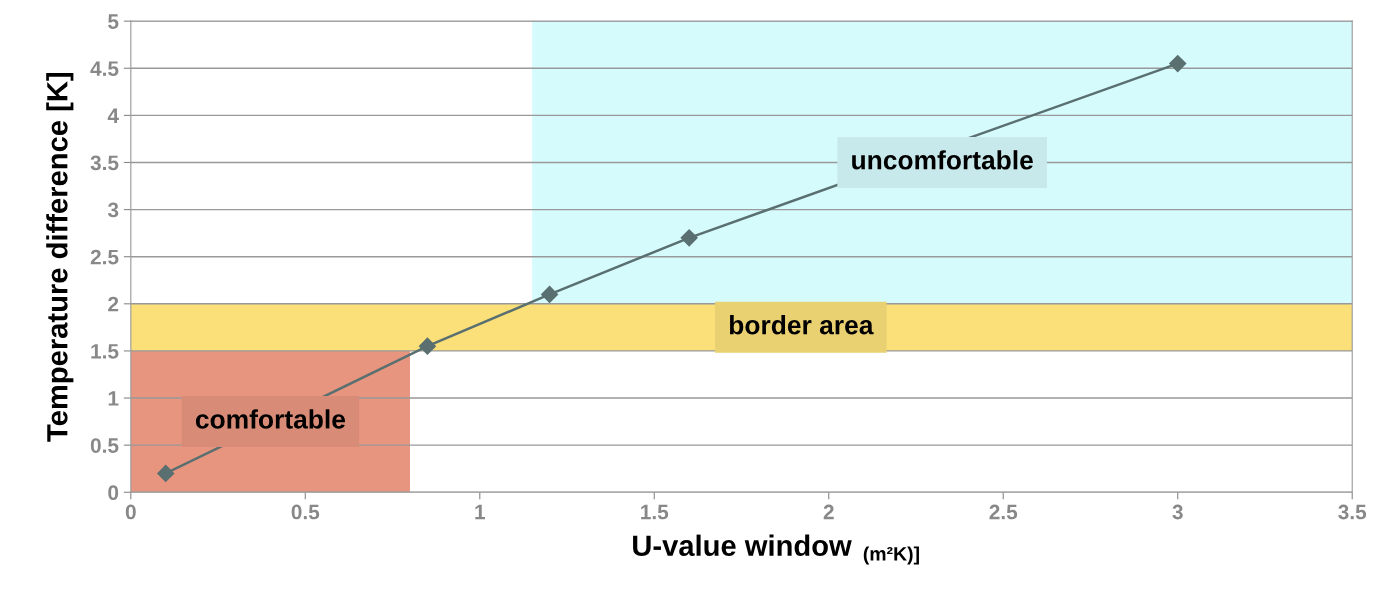 The width and height of the screenshot is (1377, 604). What do you see at coordinates (891, 555) in the screenshot?
I see `text: (m²K)]` at bounding box center [891, 555].